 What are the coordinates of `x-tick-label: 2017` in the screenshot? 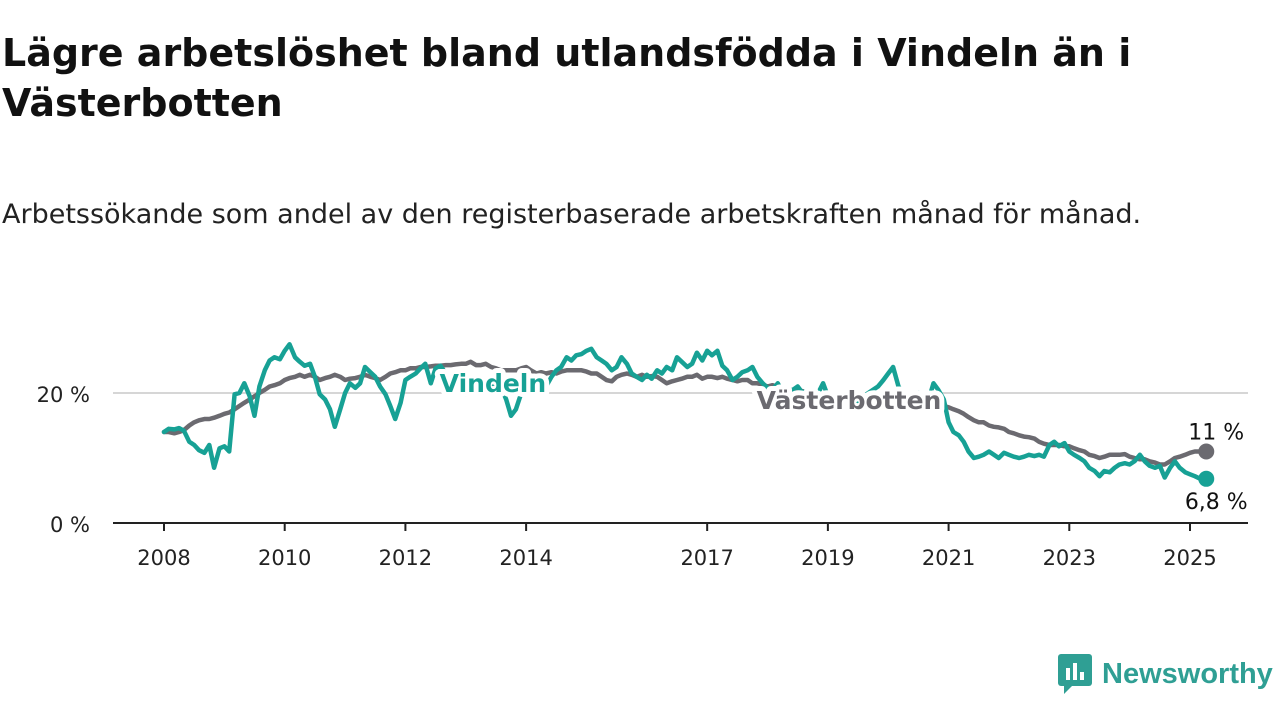 It's located at (706, 558).